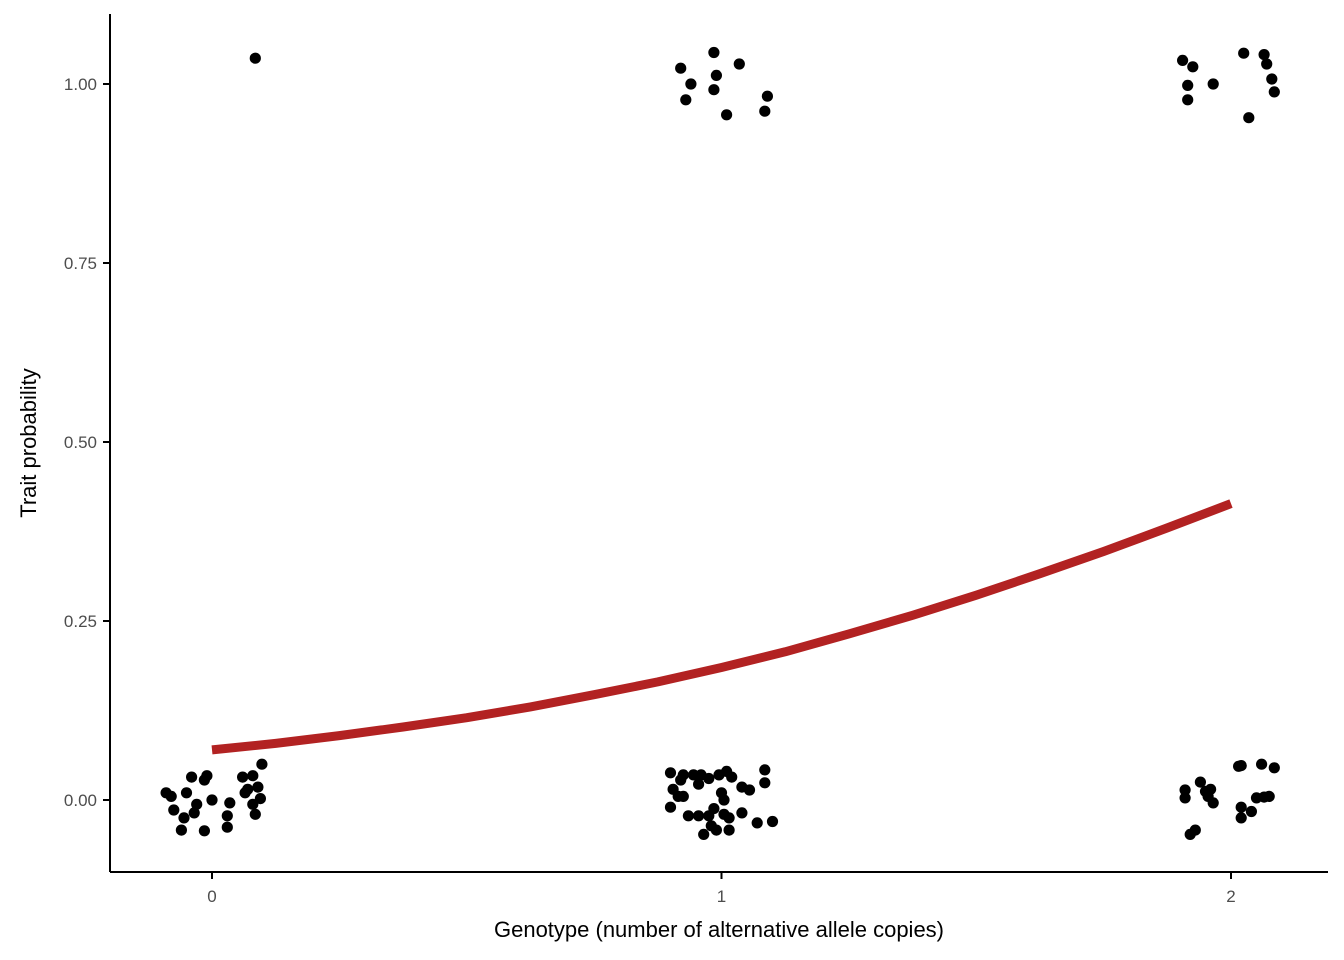 This screenshot has width=1344, height=960. I want to click on y-tick-label: 0.25, so click(80, 621).